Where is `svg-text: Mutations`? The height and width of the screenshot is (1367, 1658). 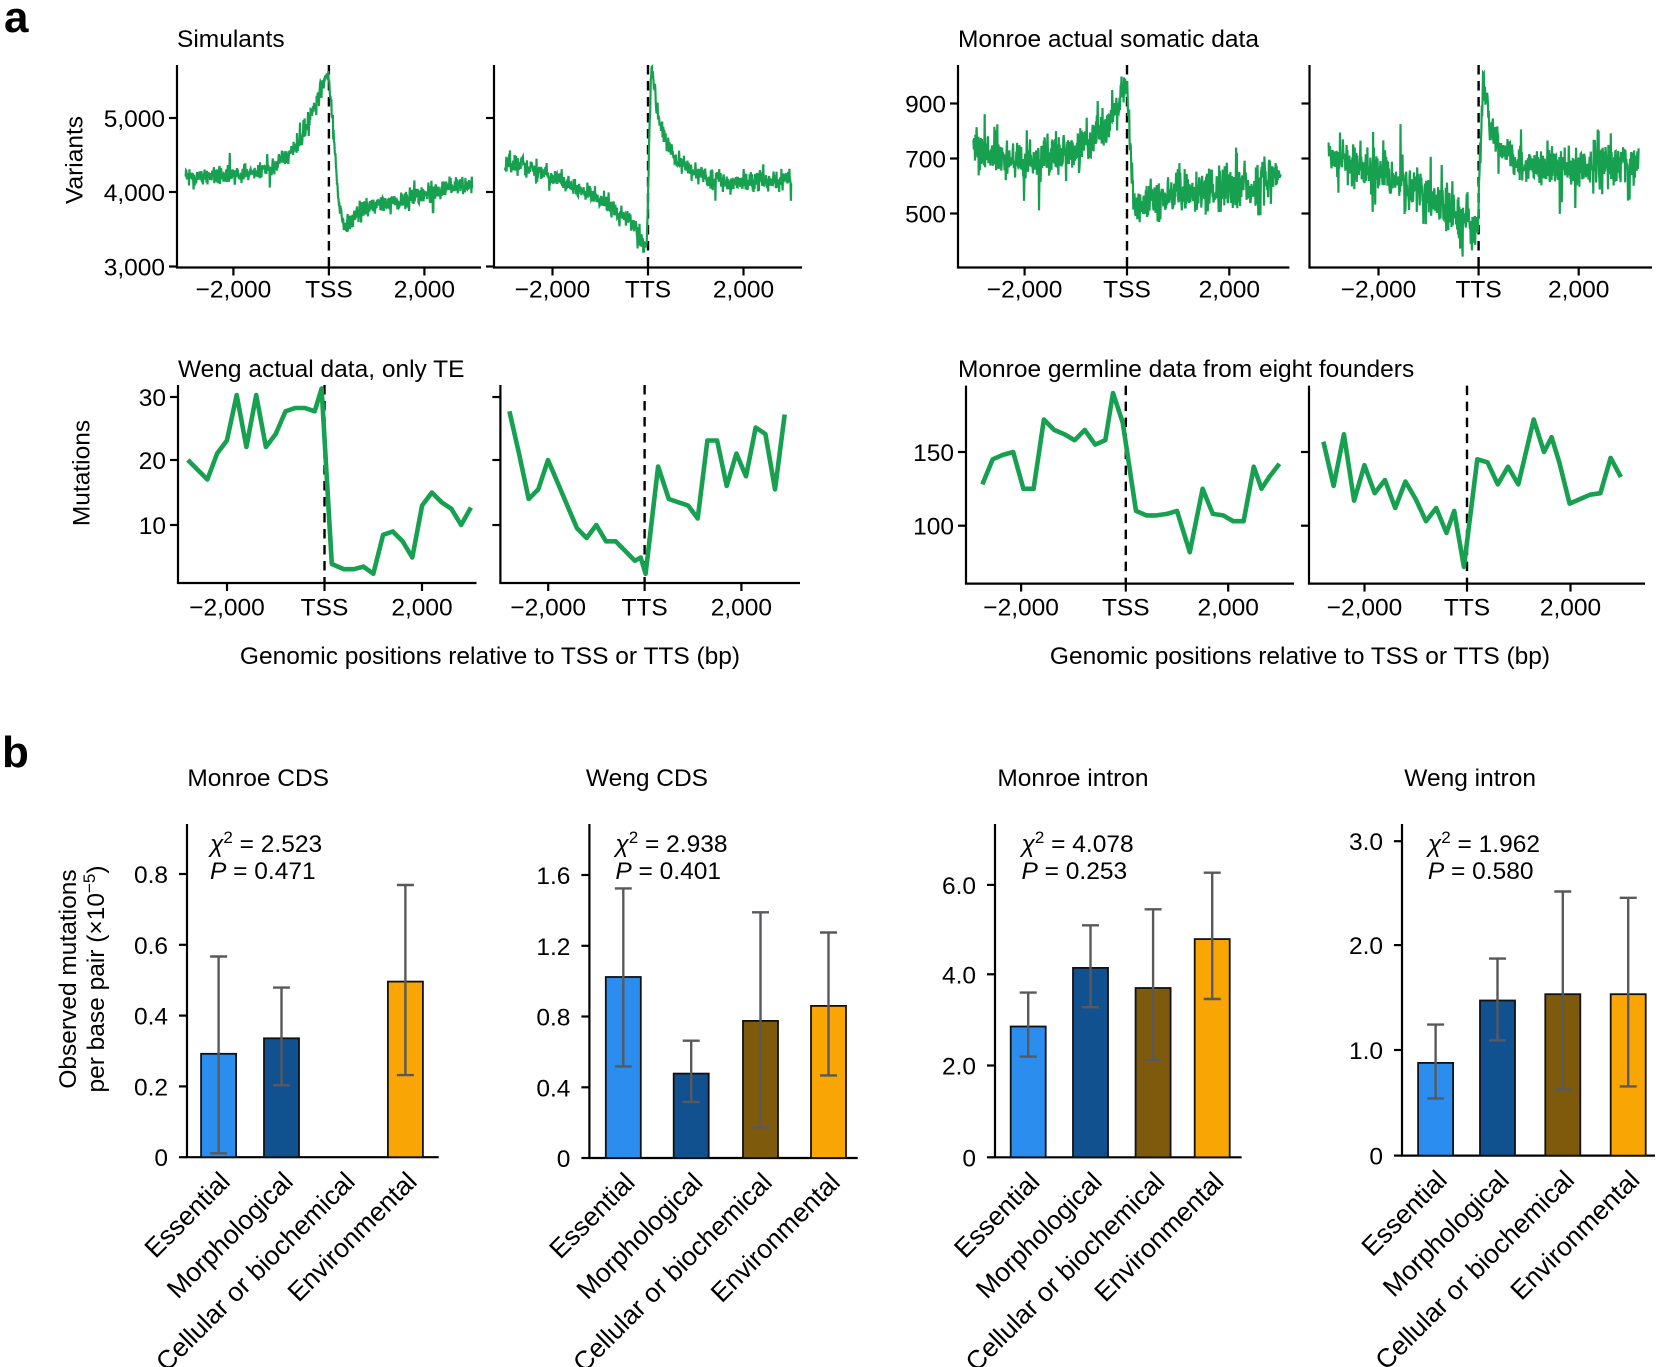 svg-text: Mutations is located at coordinates (82, 473).